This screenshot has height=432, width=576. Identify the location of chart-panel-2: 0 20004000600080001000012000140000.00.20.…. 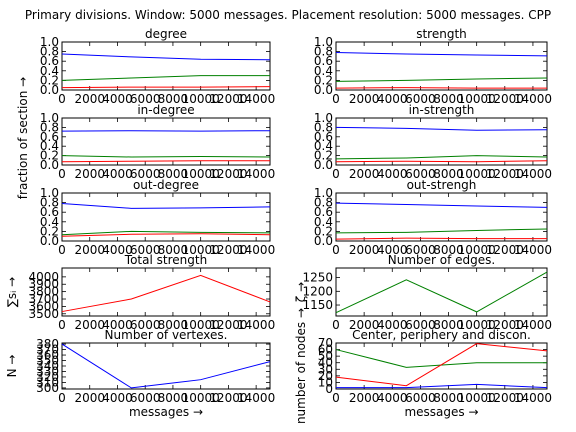
(157, 142).